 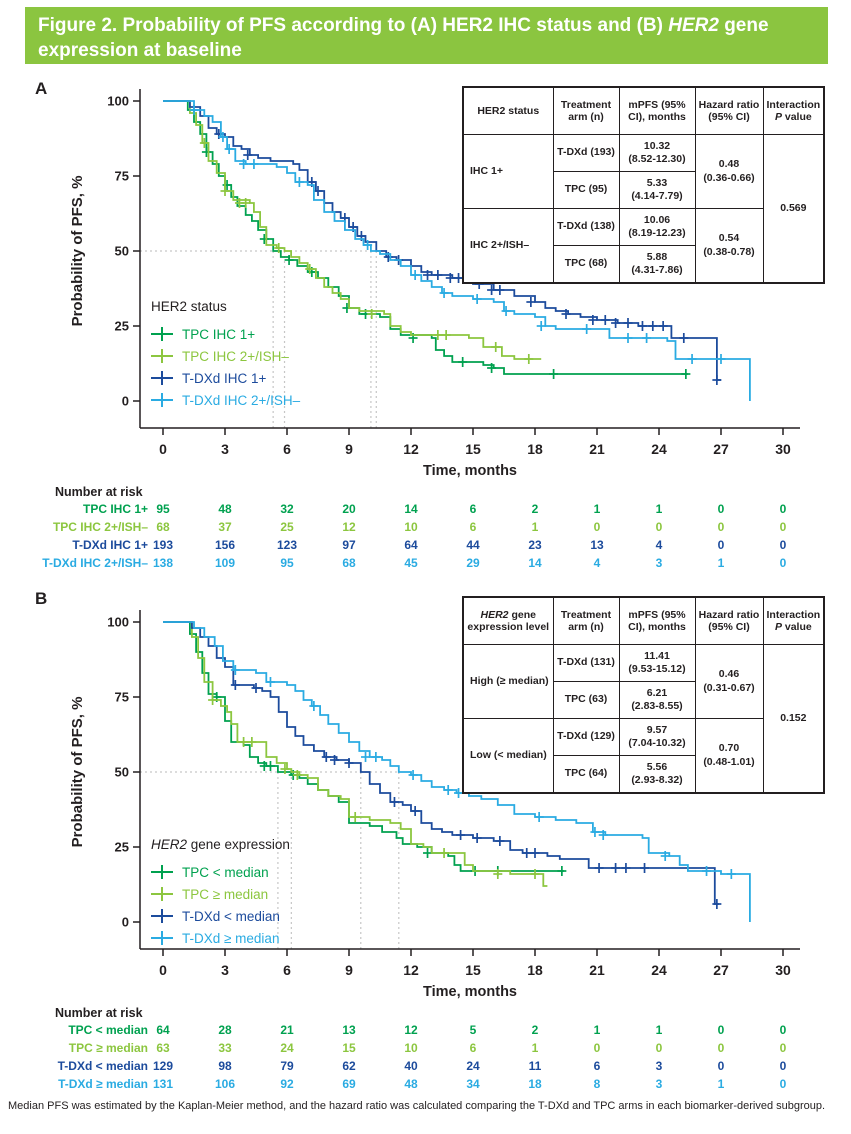 I want to click on risk-count: 13, so click(x=597, y=545).